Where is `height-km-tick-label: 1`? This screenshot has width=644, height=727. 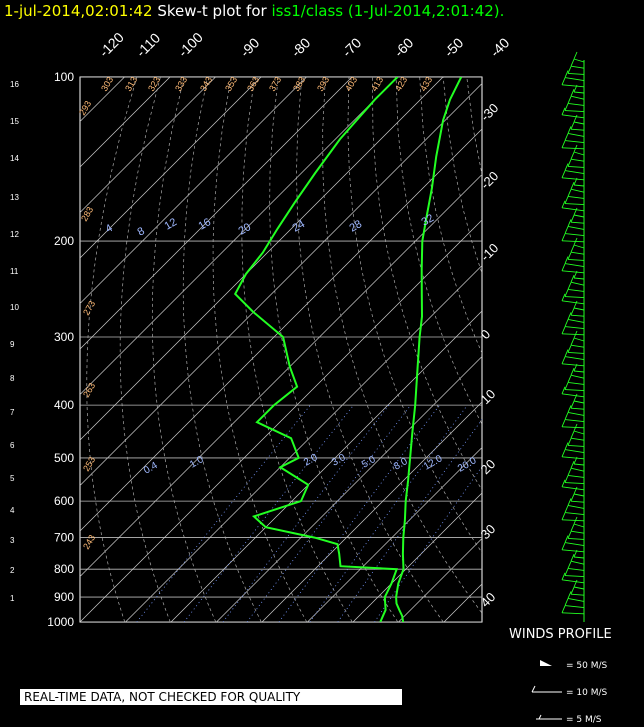
height-km-tick-label: 1 is located at coordinates (12, 598).